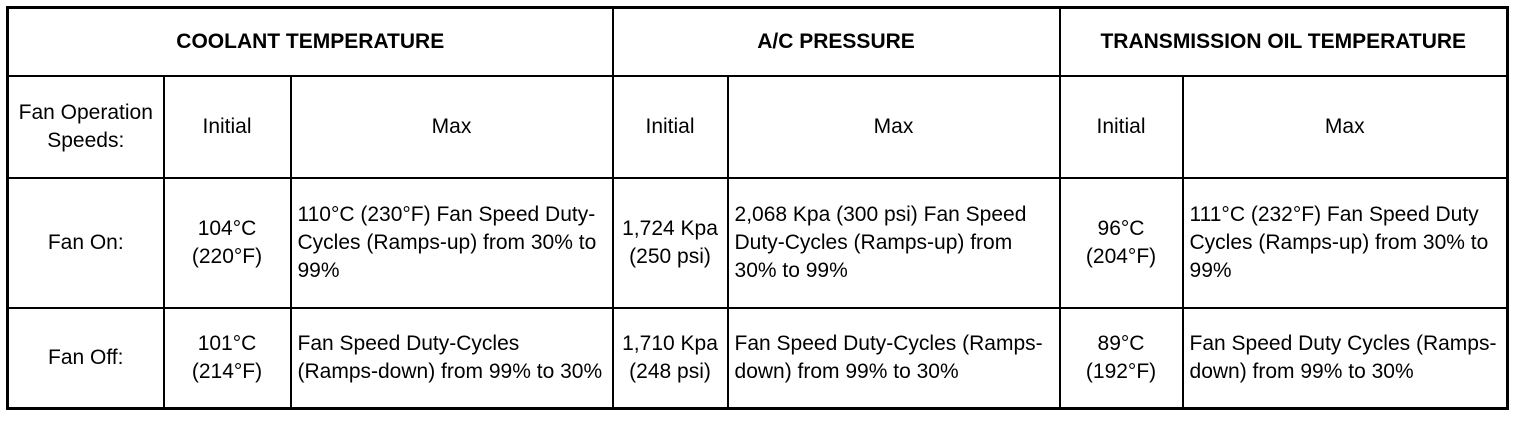 The height and width of the screenshot is (422, 1520). I want to click on coolant-max-header: Max, so click(451, 127).